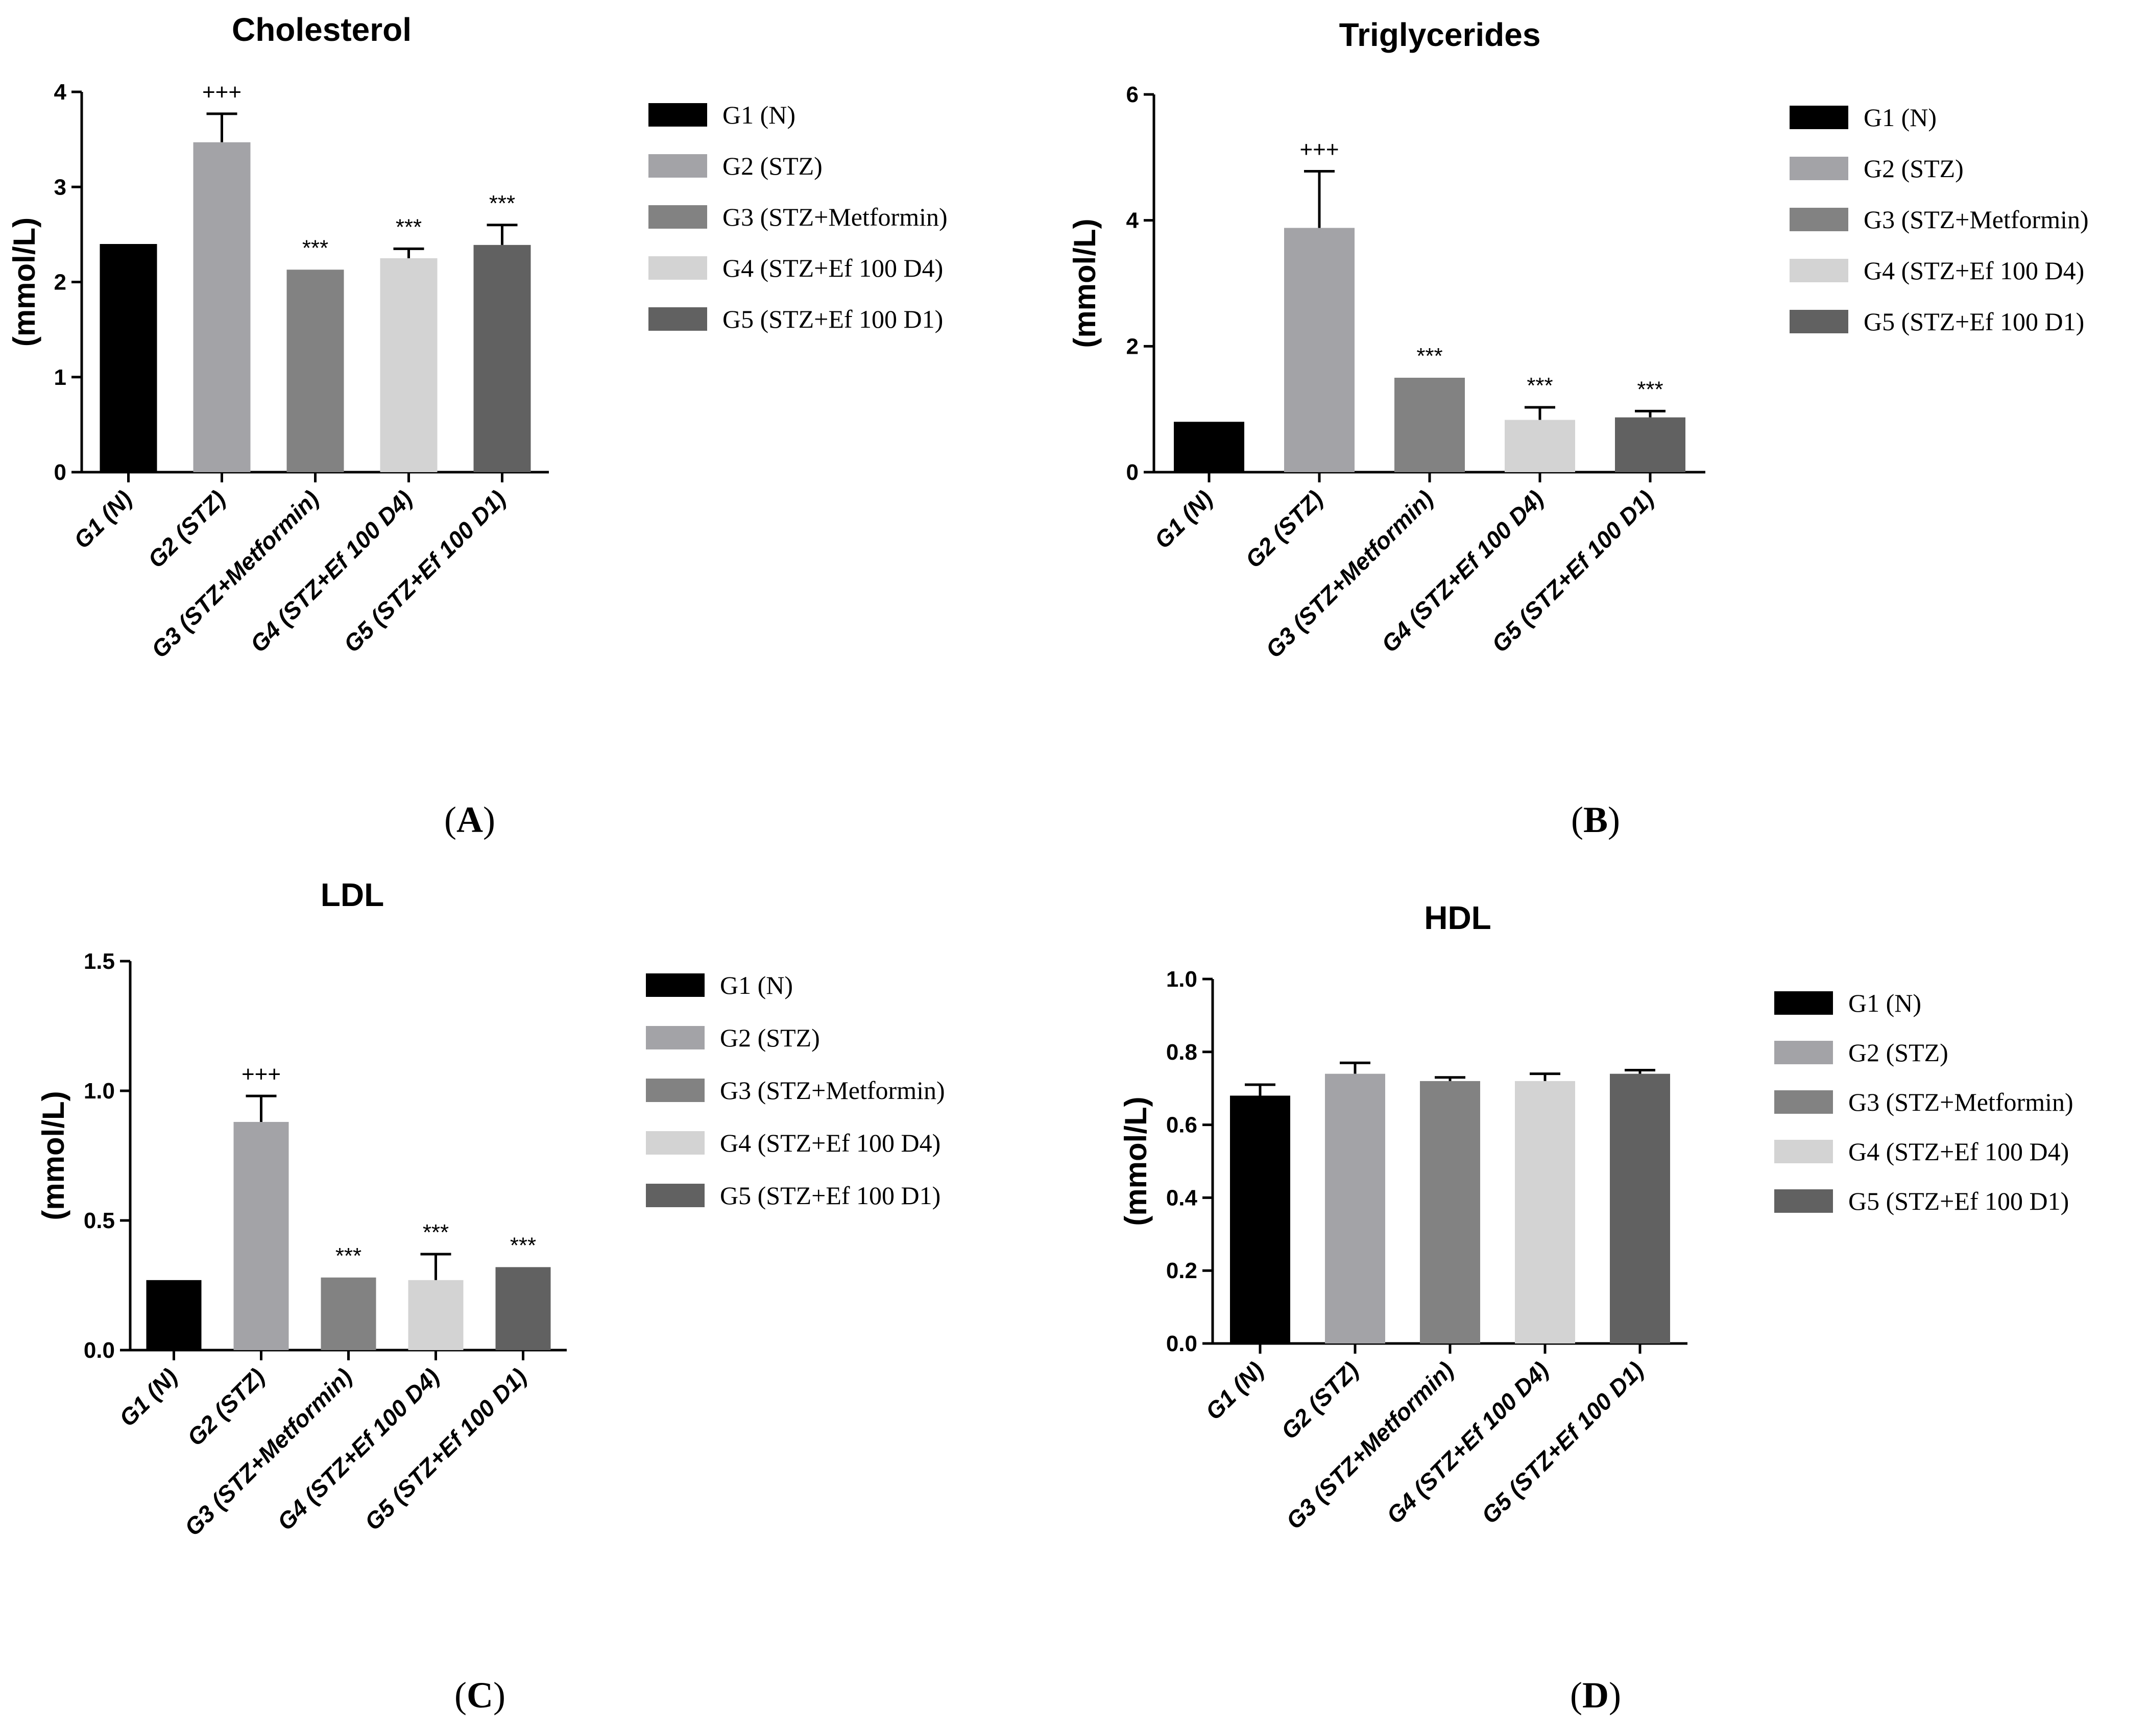 The width and height of the screenshot is (2148, 1736). What do you see at coordinates (1596, 1695) in the screenshot?
I see `panel-label: (D)` at bounding box center [1596, 1695].